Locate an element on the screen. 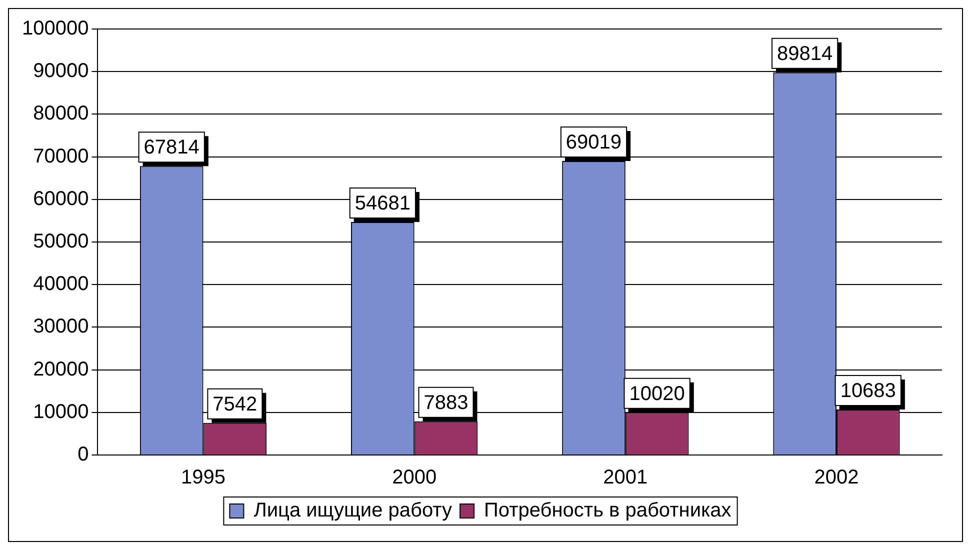 This screenshot has width=971, height=550. y-tick-label: 80000 is located at coordinates (61, 113).